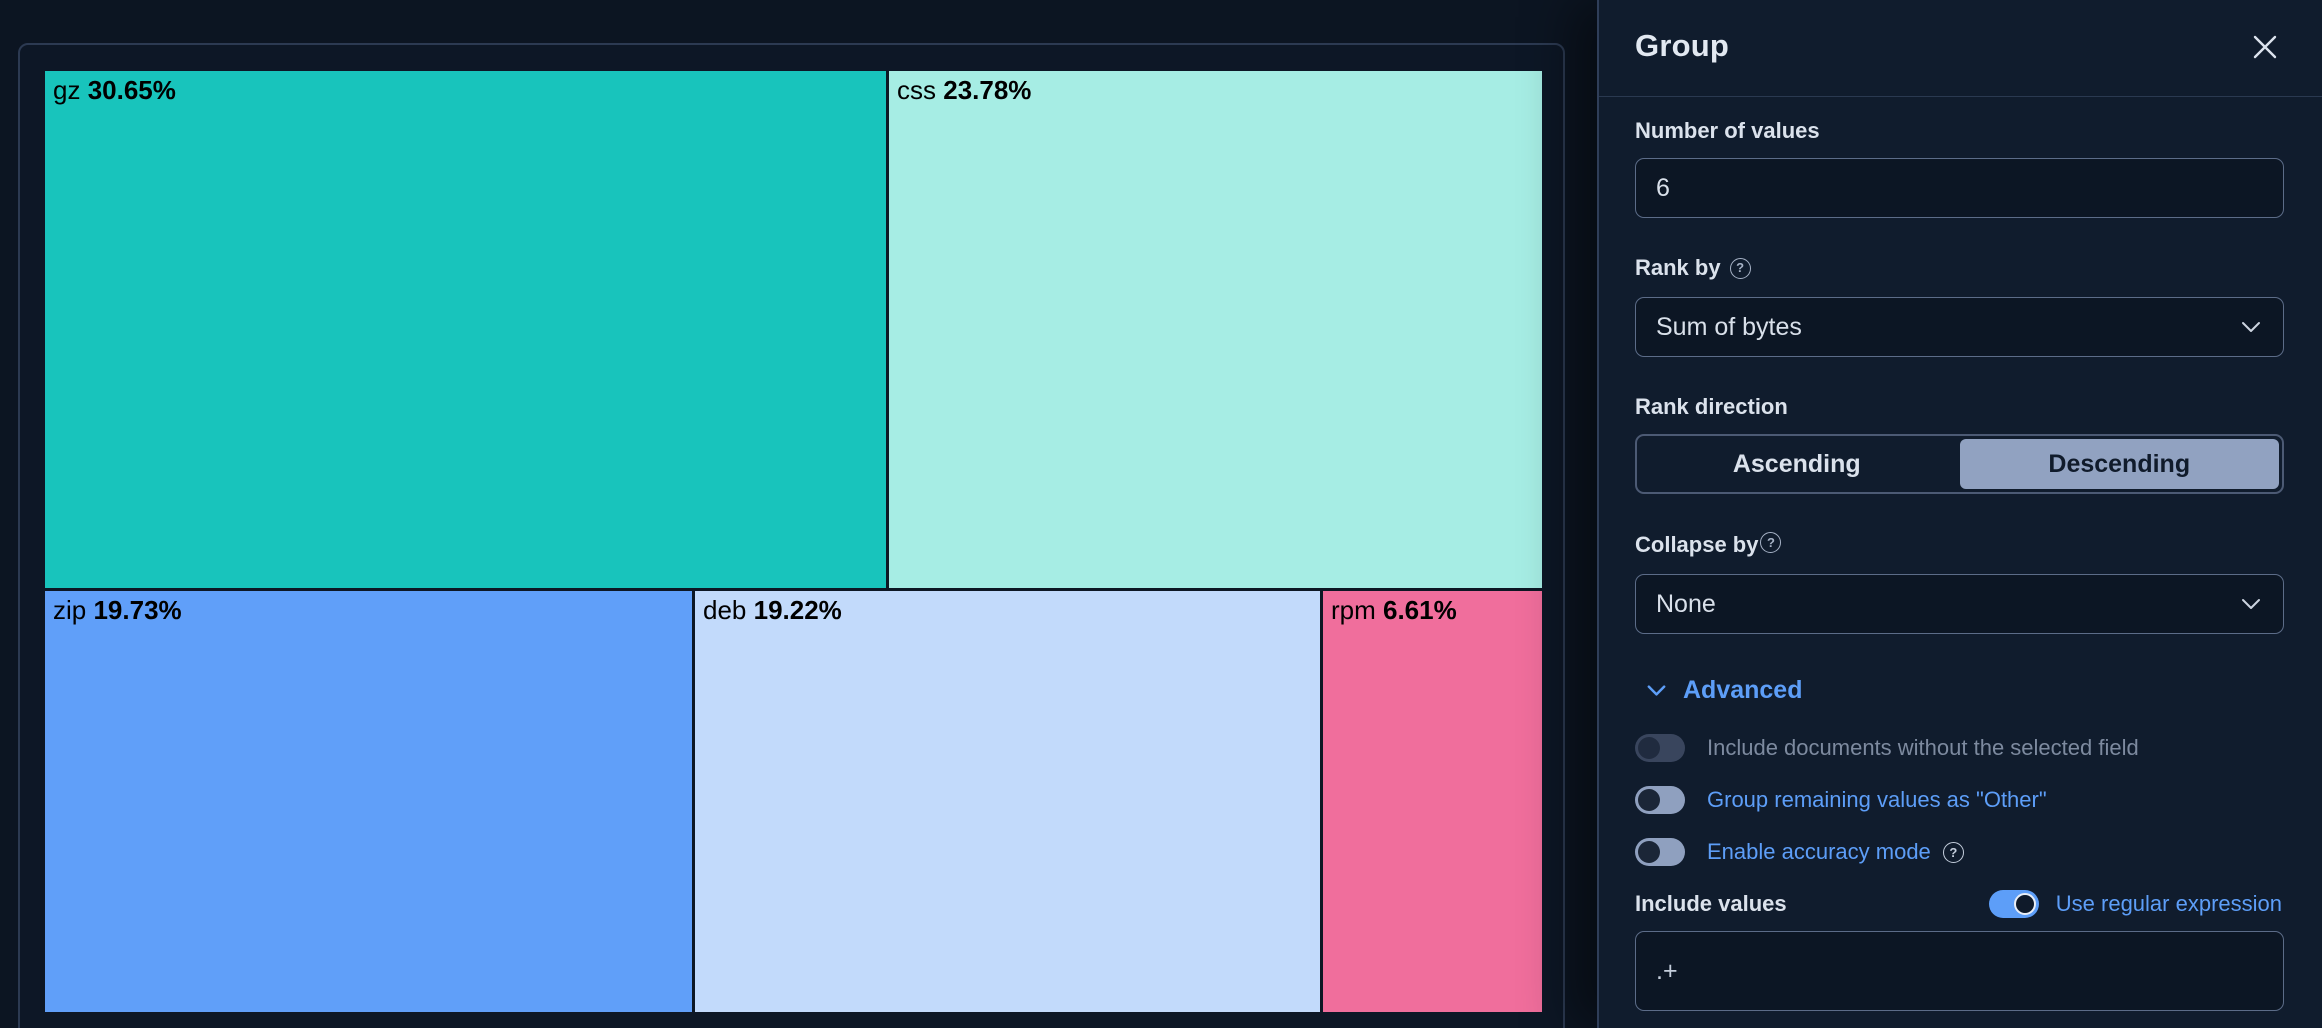 The width and height of the screenshot is (2322, 1028). Describe the element at coordinates (1958, 545) in the screenshot. I see `collapse-by-label: Collapse by ?` at that location.